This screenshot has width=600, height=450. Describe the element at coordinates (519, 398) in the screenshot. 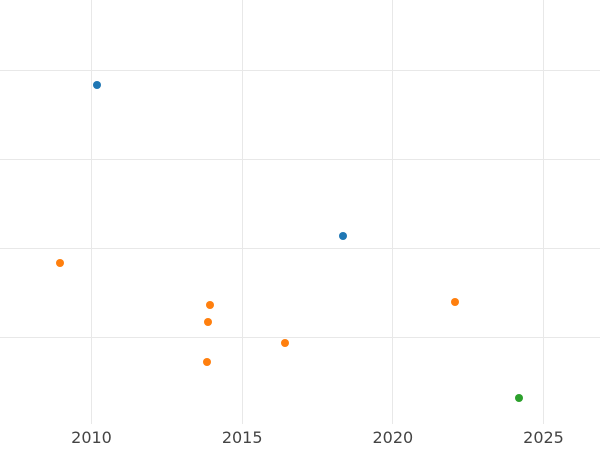

I see `scatter-point-series-green` at that location.